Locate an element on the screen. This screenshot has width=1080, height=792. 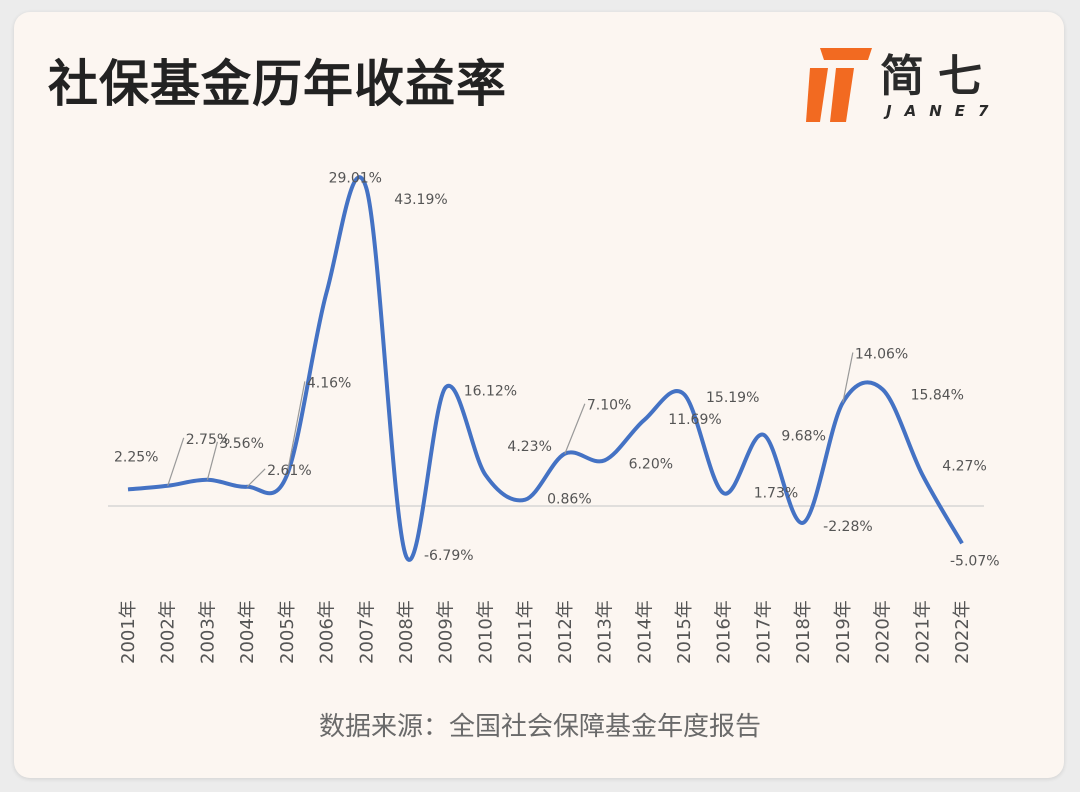
page-title: 社保基金历年收益率 is located at coordinates (277, 84).